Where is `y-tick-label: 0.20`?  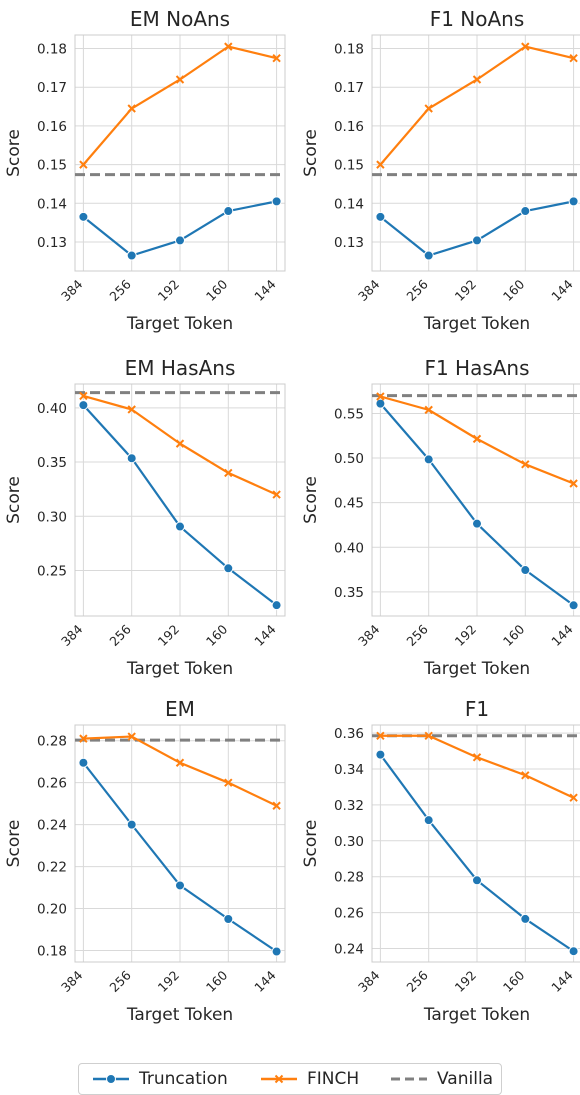 y-tick-label: 0.20 is located at coordinates (52, 910).